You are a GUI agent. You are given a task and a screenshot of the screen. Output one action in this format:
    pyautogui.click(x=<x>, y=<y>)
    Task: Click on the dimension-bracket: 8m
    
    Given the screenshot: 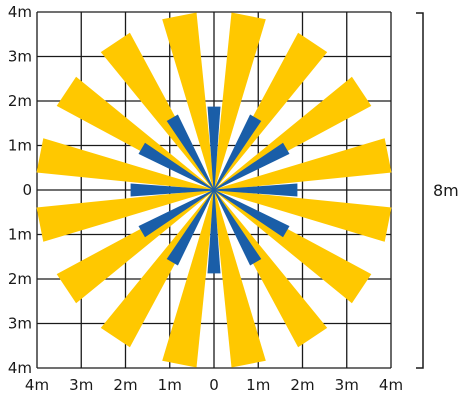 What is the action you would take?
    pyautogui.click(x=437, y=190)
    